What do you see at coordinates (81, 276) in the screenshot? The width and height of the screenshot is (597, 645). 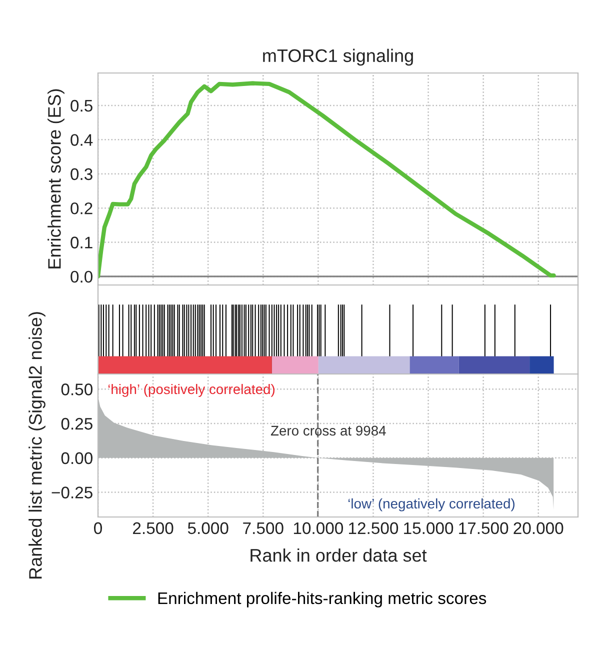 I see `y-tick-label: 0.0` at bounding box center [81, 276].